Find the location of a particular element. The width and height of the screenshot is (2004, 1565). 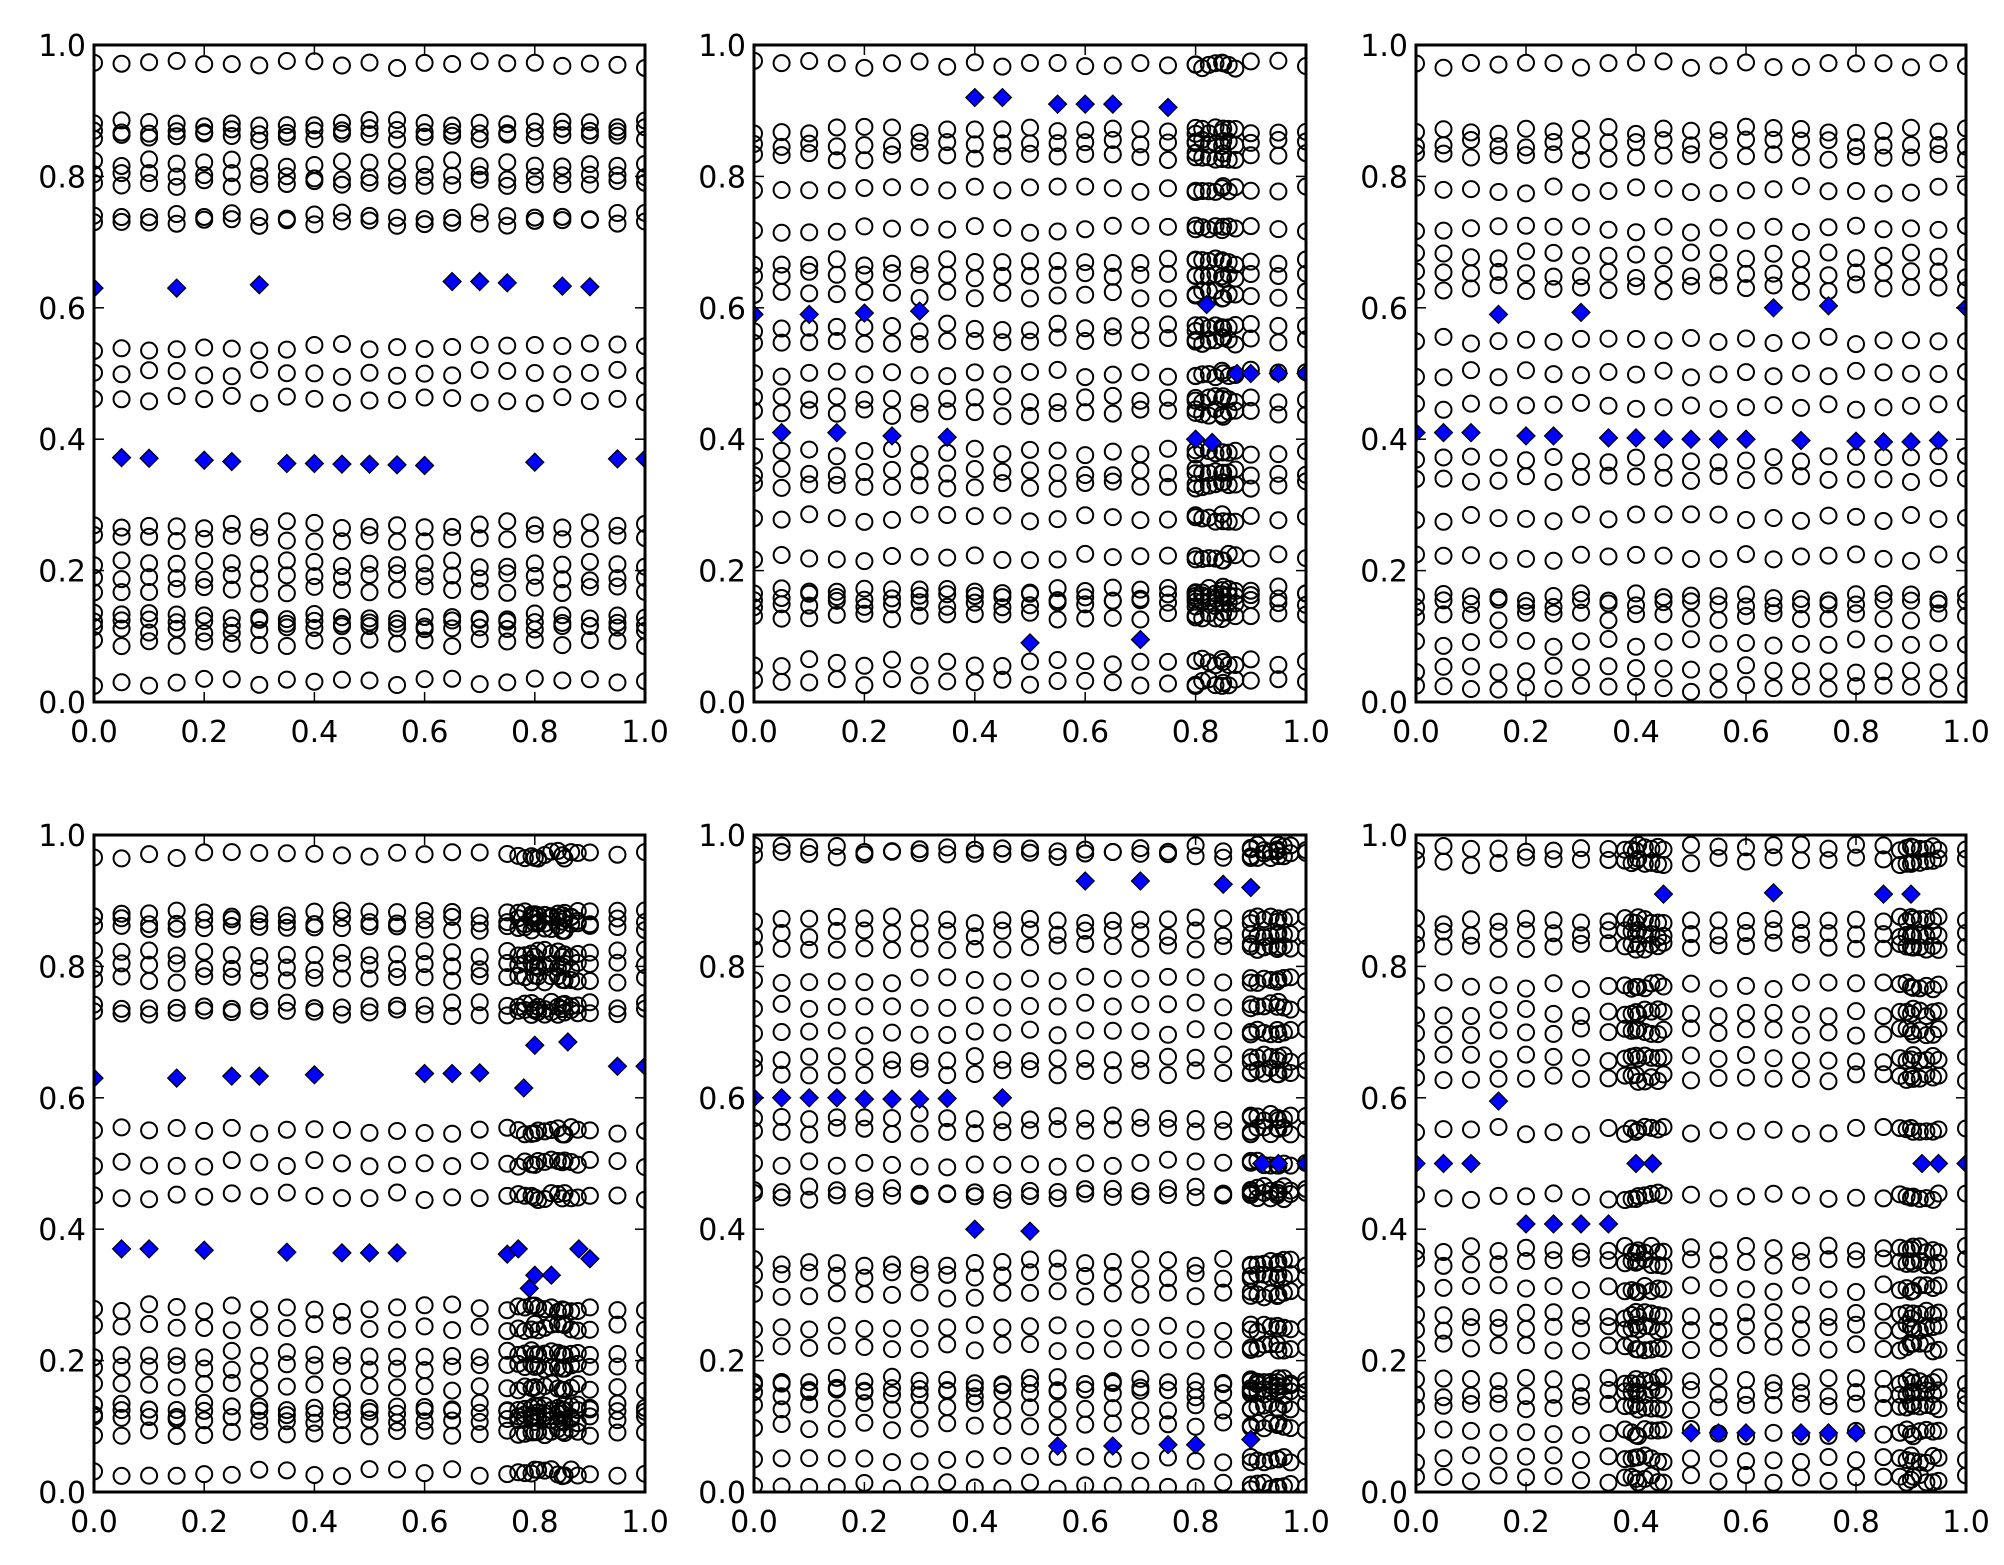

y-tick-label: 0.2 is located at coordinates (62, 572).